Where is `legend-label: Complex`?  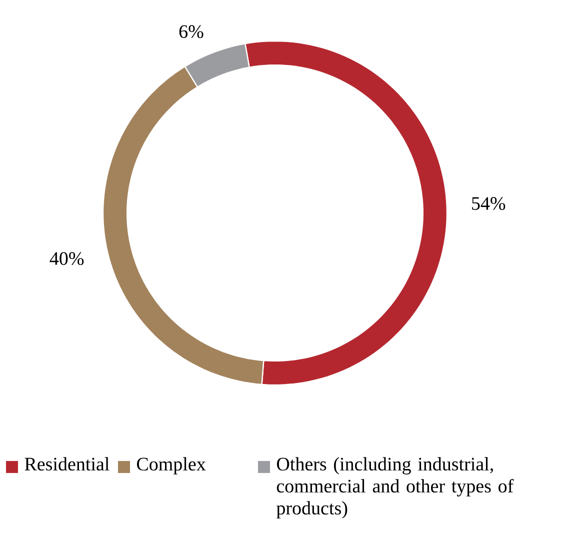 legend-label: Complex is located at coordinates (171, 465).